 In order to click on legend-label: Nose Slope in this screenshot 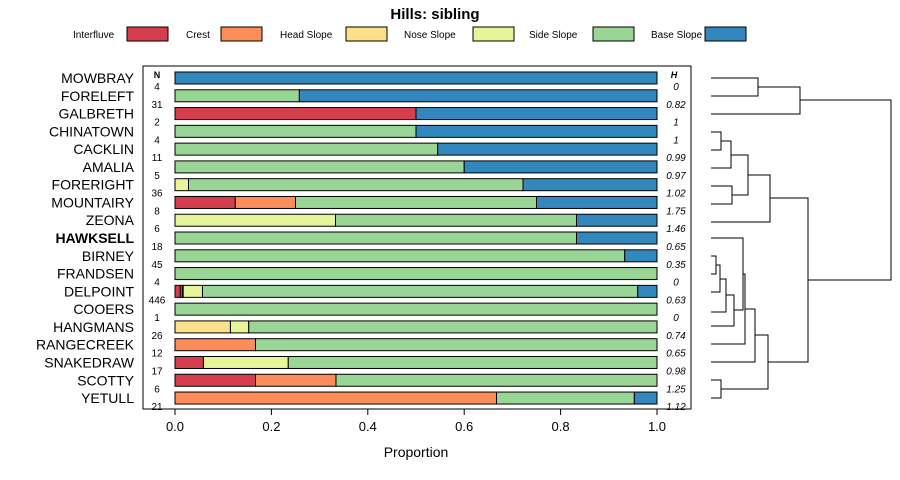, I will do `click(430, 35)`.